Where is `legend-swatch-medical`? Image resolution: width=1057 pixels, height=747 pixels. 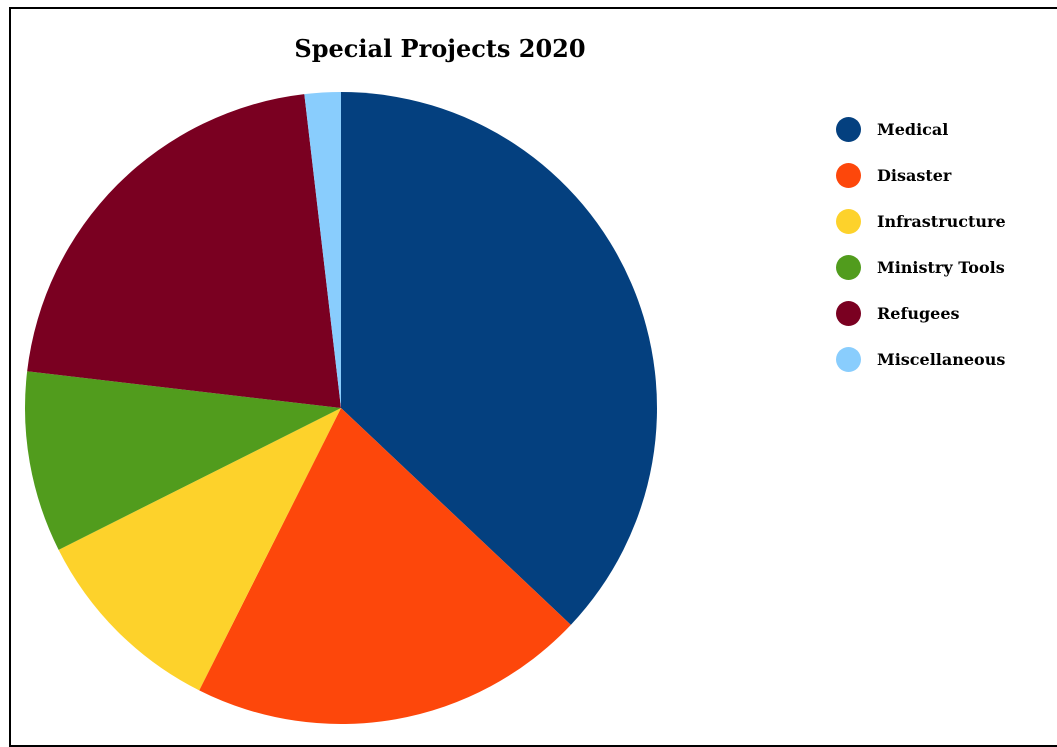 legend-swatch-medical is located at coordinates (848, 129).